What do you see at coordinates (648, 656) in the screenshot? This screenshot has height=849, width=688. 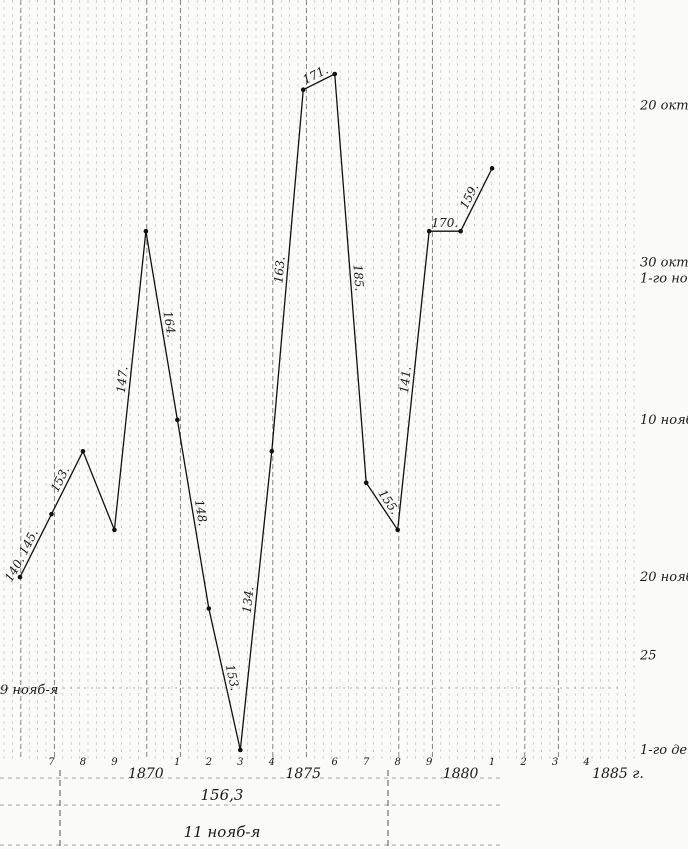 I see `y-tick-label: 25` at bounding box center [648, 656].